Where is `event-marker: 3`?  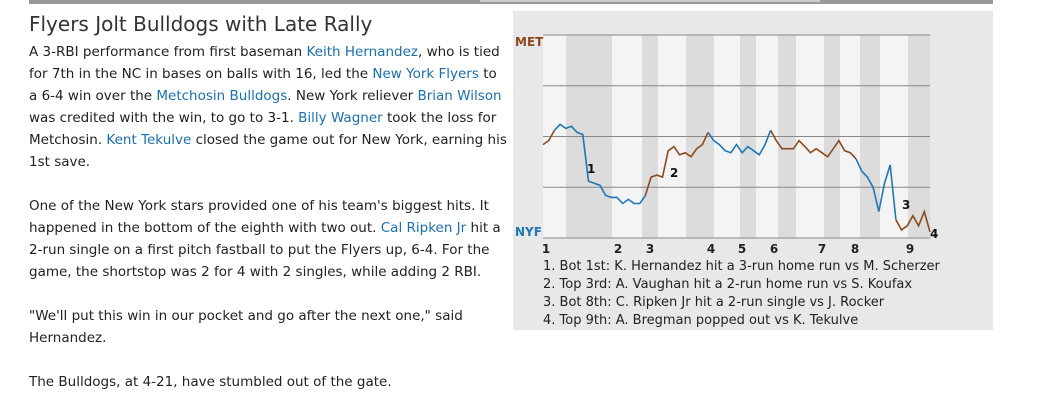
event-marker: 3 is located at coordinates (906, 205).